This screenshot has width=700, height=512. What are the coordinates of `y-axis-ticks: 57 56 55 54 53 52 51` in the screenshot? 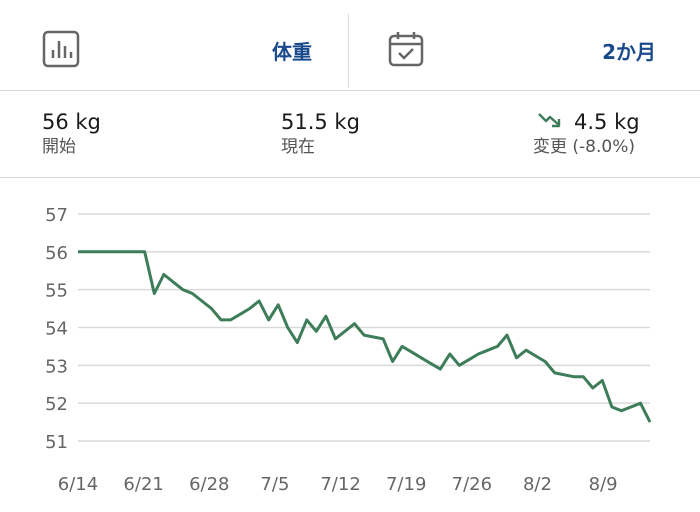 It's located at (56, 329).